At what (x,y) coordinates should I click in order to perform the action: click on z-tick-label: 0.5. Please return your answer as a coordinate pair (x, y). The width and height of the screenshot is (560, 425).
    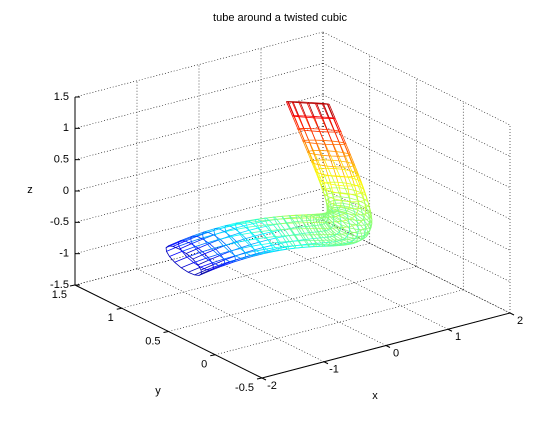
    Looking at the image, I should click on (61, 160).